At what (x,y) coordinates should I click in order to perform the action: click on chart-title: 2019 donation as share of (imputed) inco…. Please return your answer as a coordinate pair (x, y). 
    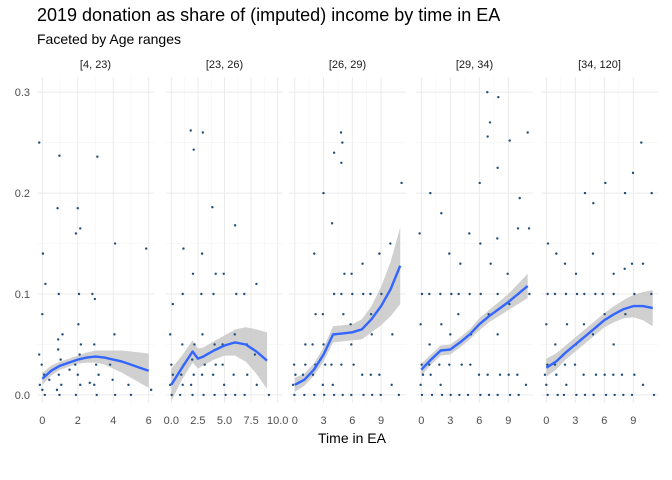
    Looking at the image, I should click on (268, 15).